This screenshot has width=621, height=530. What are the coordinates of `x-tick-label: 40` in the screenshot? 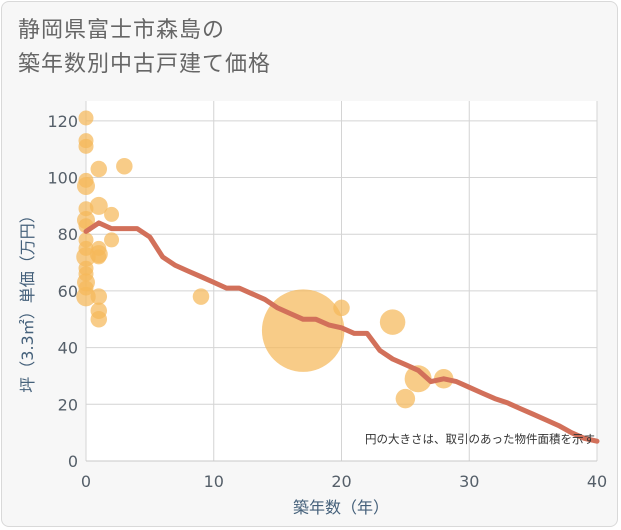 It's located at (597, 481).